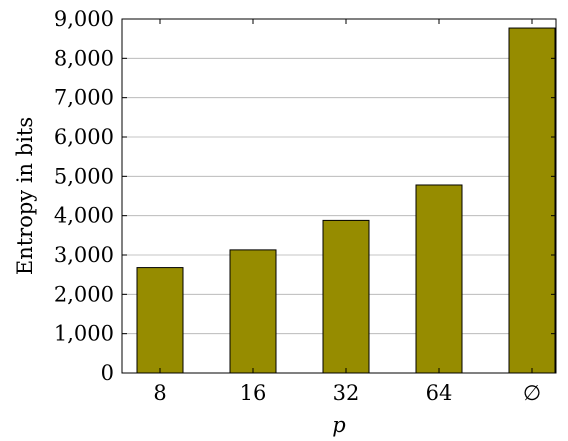 This screenshot has width=568, height=441. I want to click on x-tick-label: 16, so click(253, 393).